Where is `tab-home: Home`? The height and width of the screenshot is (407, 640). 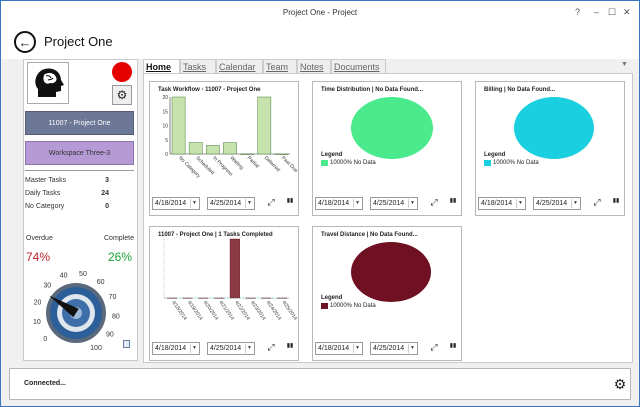
tab-home: Home is located at coordinates (161, 66).